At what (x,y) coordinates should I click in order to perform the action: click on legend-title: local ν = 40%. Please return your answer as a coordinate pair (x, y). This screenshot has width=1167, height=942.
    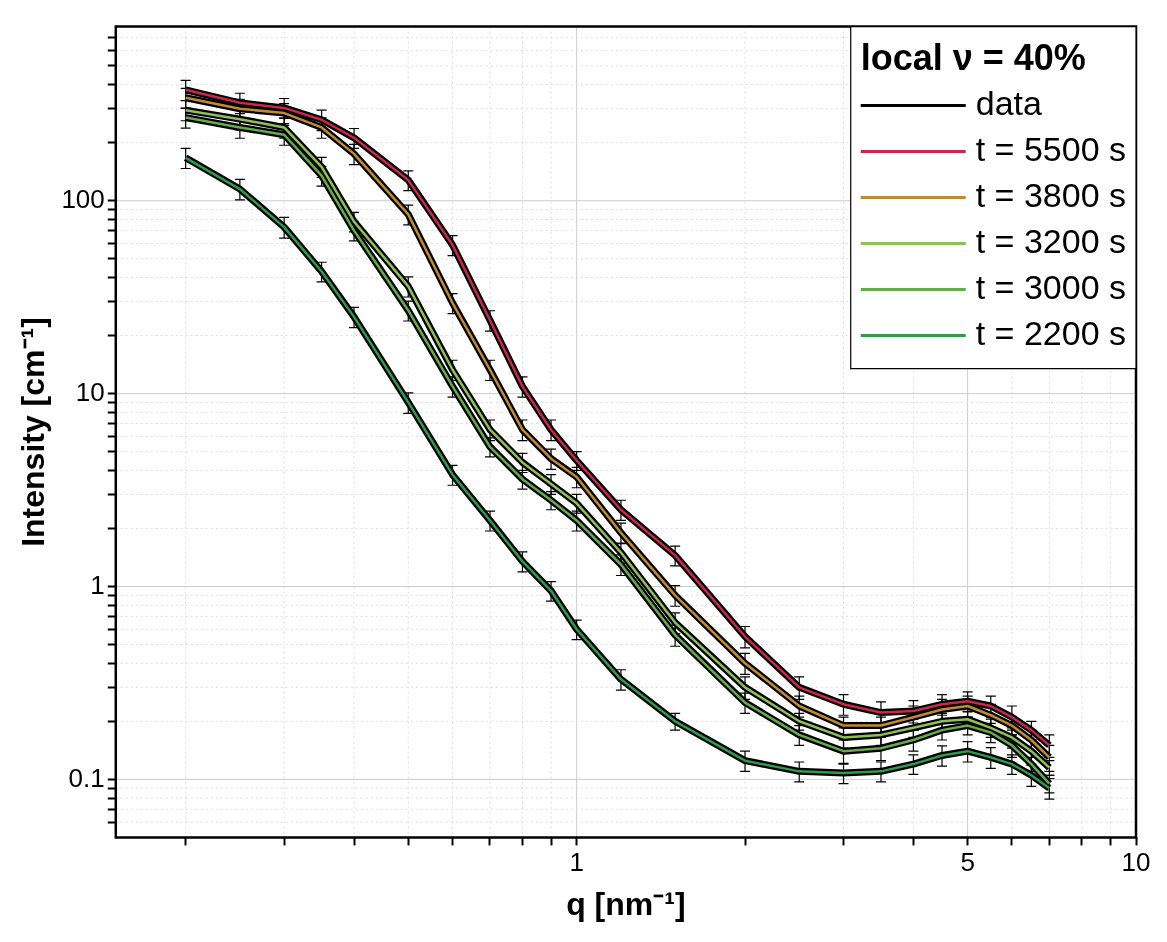
    Looking at the image, I should click on (973, 57).